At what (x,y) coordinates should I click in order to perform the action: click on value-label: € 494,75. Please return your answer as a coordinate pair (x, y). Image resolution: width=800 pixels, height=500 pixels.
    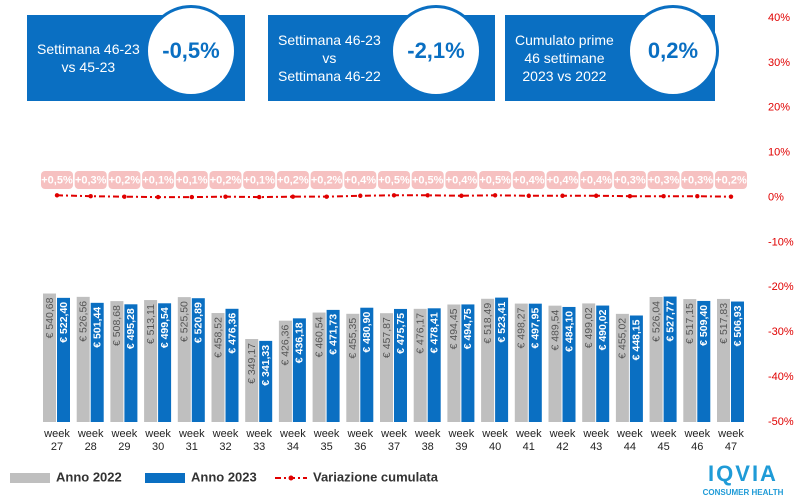
    Looking at the image, I should click on (468, 328).